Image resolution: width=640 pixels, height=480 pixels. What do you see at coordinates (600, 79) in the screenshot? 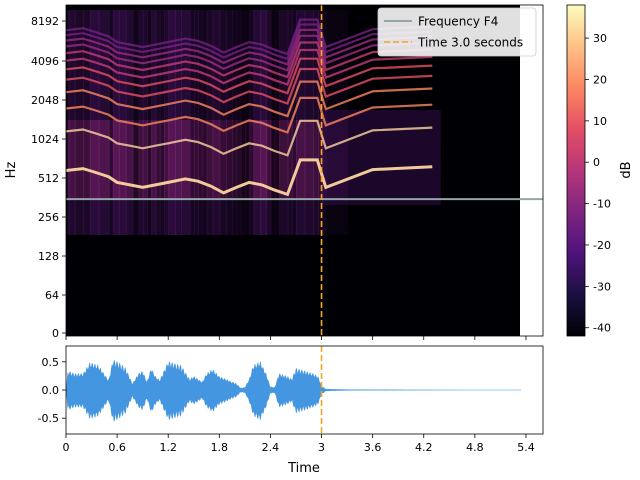
I see `colorbar-tick-label: 20` at bounding box center [600, 79].